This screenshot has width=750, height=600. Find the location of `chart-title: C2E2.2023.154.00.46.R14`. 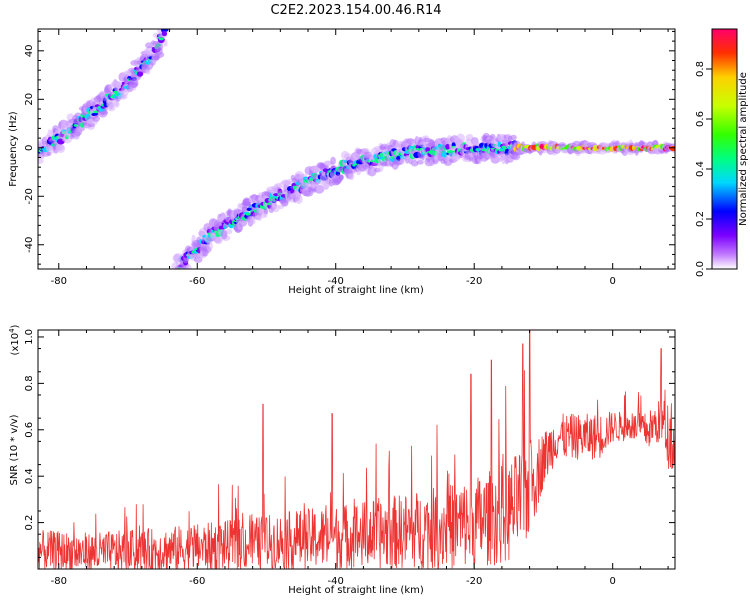

chart-title: C2E2.2023.154.00.46.R14 is located at coordinates (355, 10).